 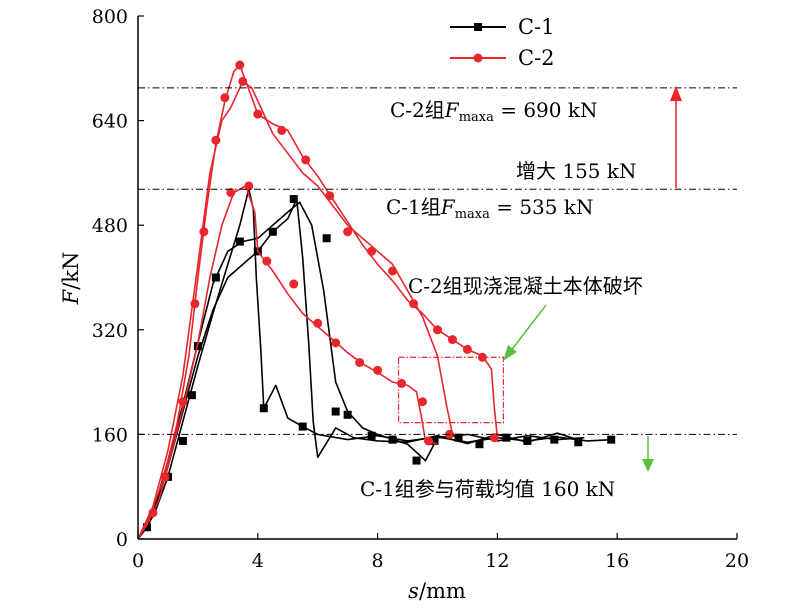 I want to click on y-tick-label: 480, so click(x=110, y=226).